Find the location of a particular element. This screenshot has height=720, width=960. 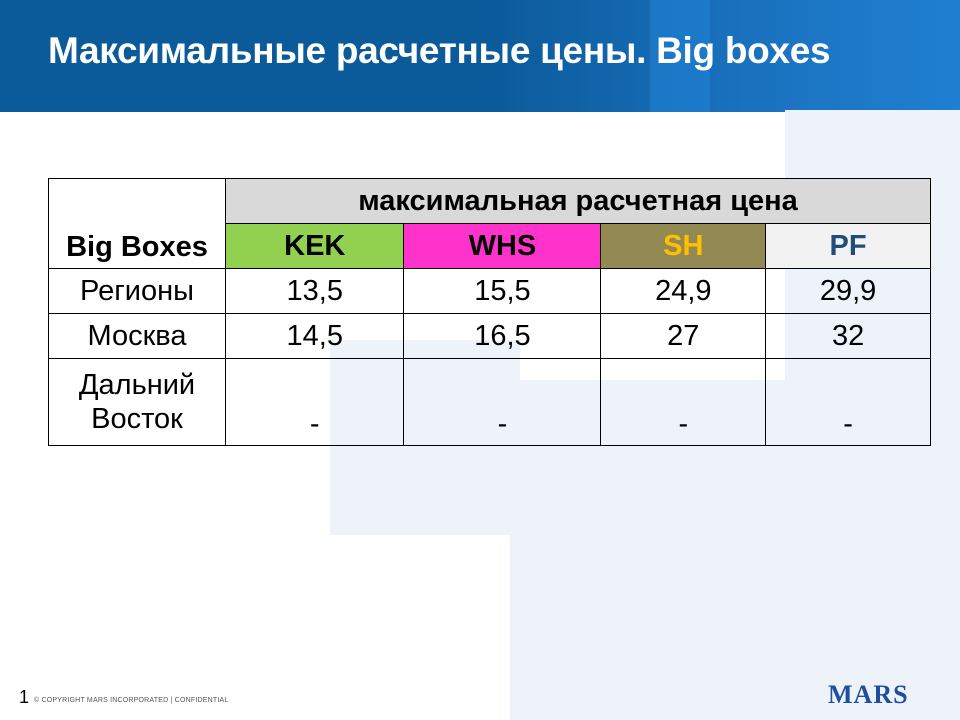

column-header-sh: SH is located at coordinates (683, 246).